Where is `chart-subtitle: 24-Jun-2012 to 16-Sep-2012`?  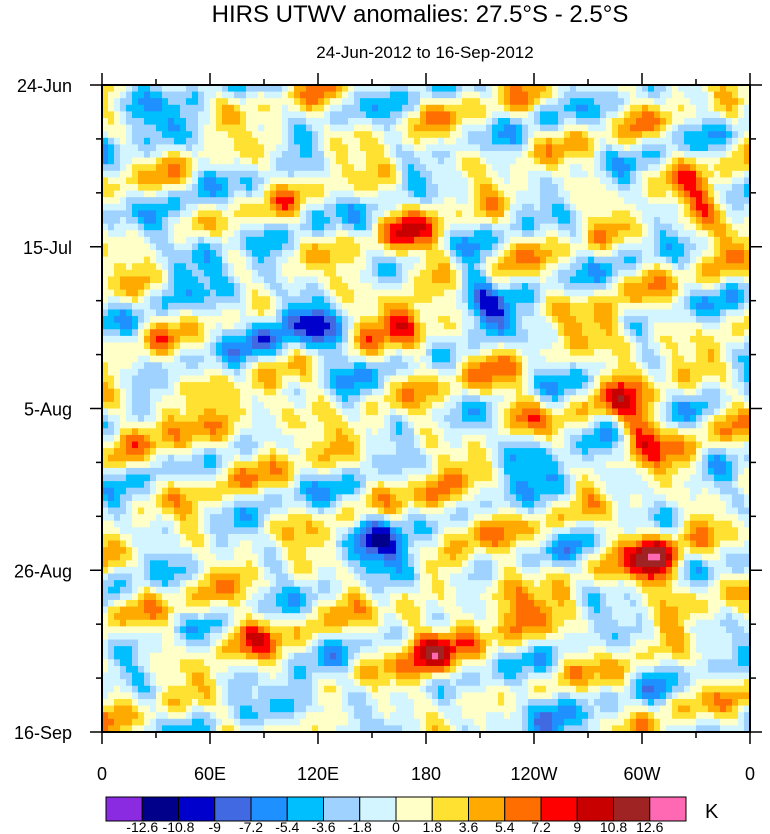
chart-subtitle: 24-Jun-2012 to 16-Sep-2012 is located at coordinates (424, 52).